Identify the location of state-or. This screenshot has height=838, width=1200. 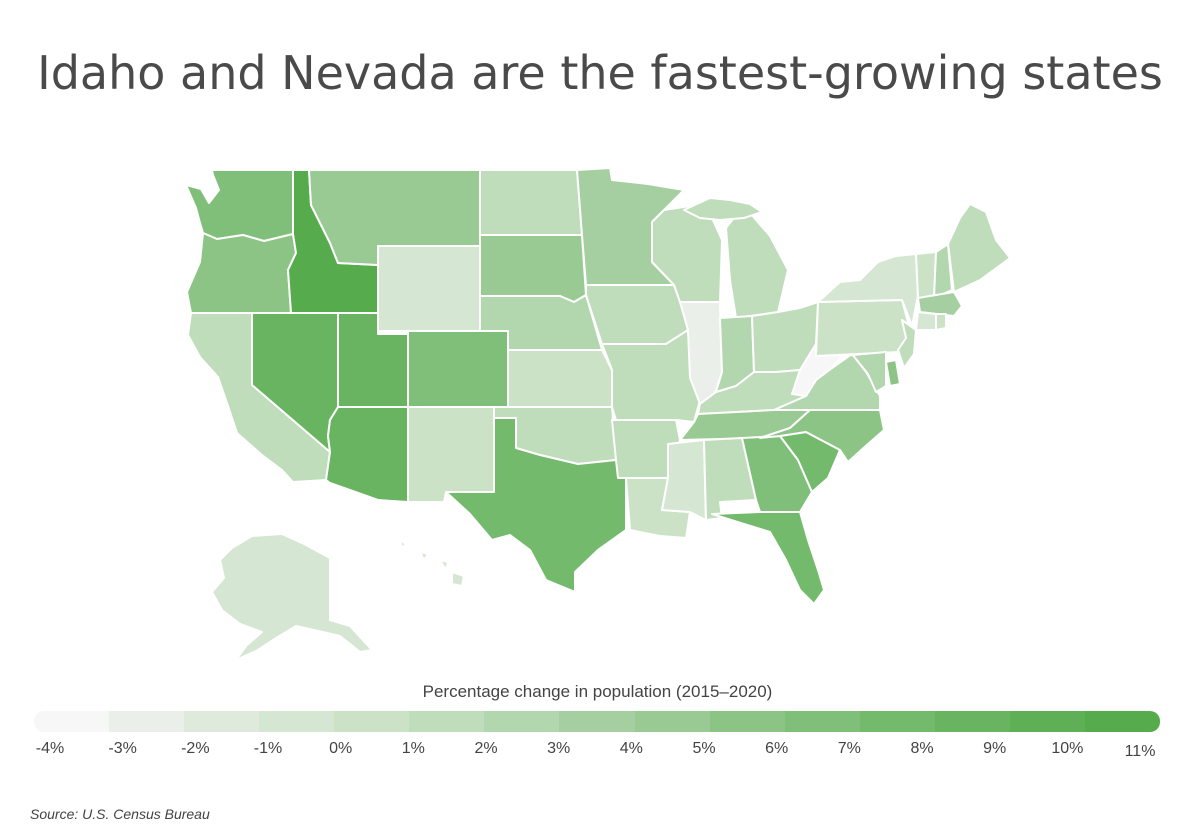
(241, 273).